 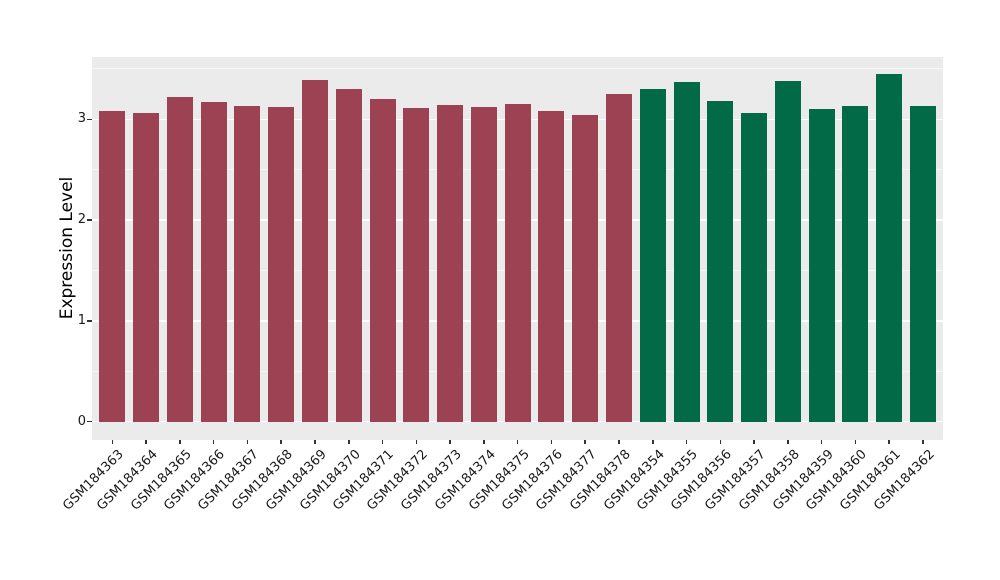 I want to click on bar-GSM184369, so click(x=314, y=250).